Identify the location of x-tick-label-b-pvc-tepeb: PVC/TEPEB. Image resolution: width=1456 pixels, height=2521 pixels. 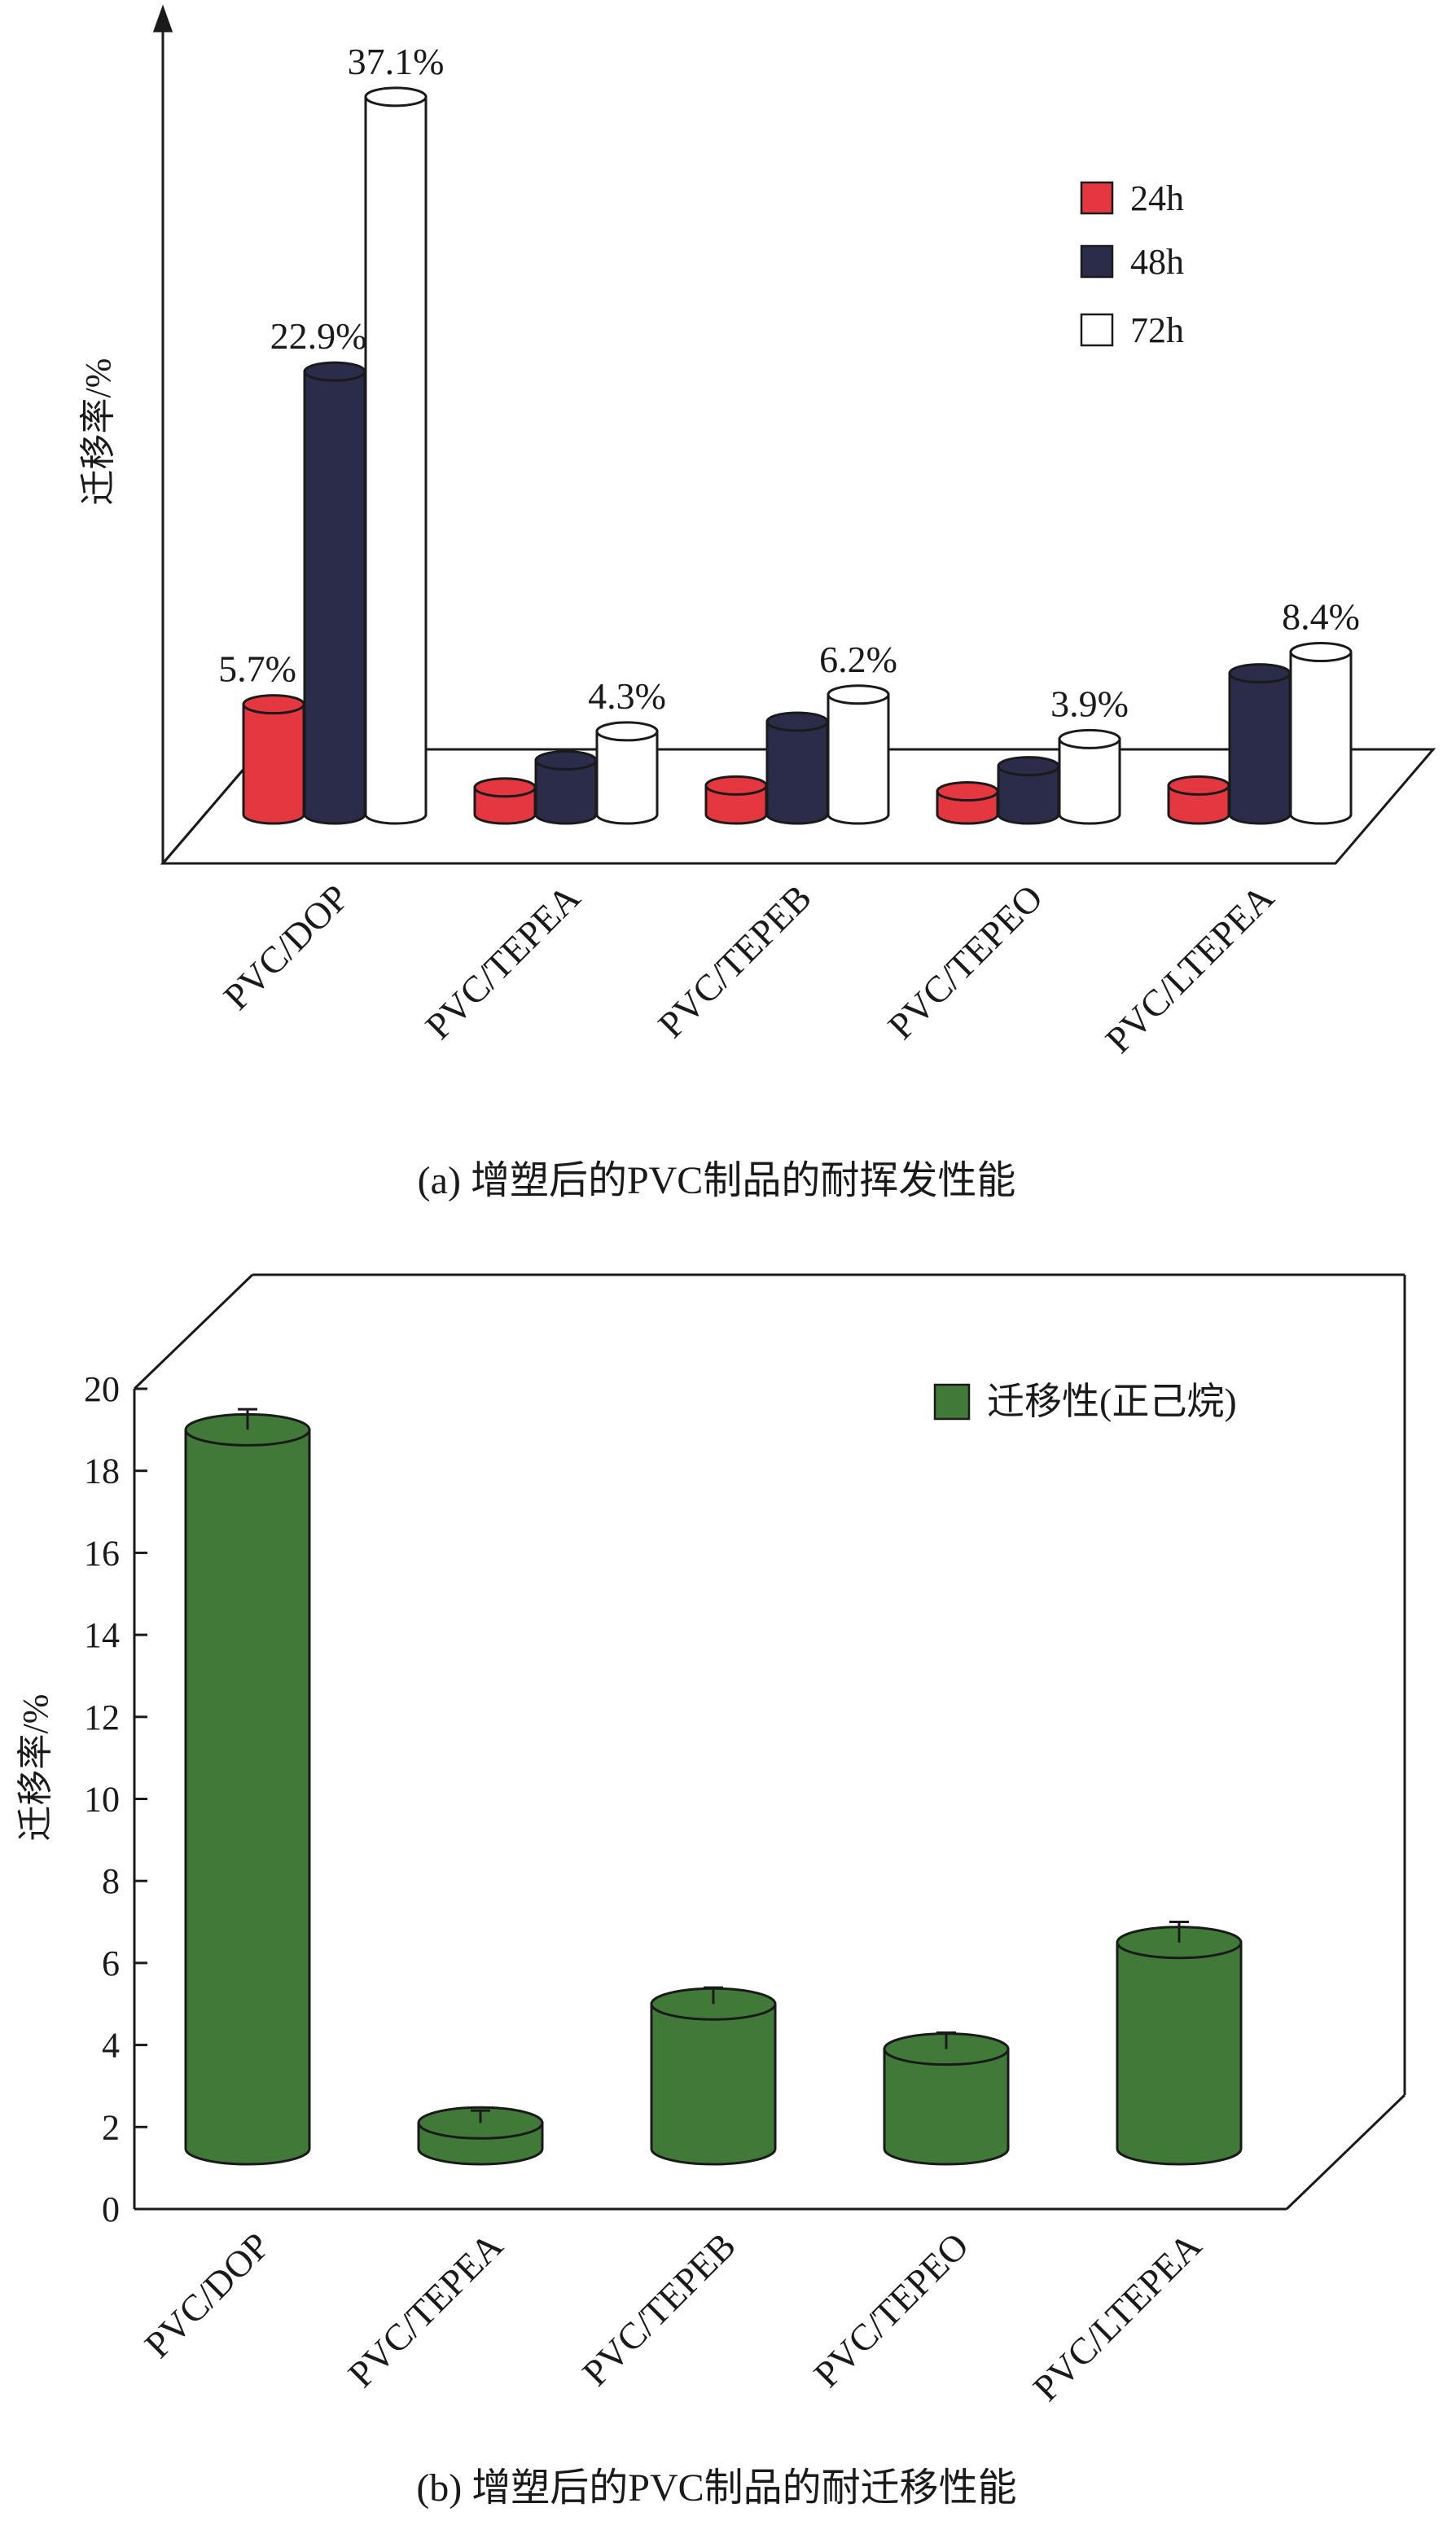
(658, 2309).